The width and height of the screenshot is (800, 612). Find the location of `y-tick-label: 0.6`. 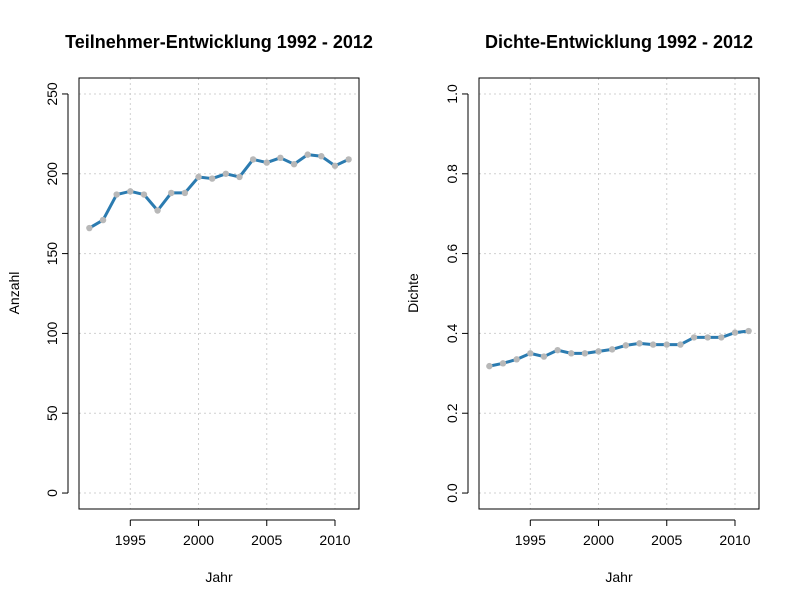

y-tick-label: 0.6 is located at coordinates (452, 254).